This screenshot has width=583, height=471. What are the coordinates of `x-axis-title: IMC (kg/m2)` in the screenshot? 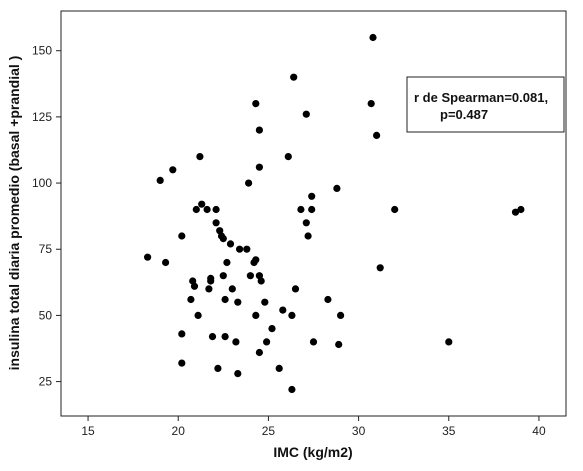 It's located at (312, 452).